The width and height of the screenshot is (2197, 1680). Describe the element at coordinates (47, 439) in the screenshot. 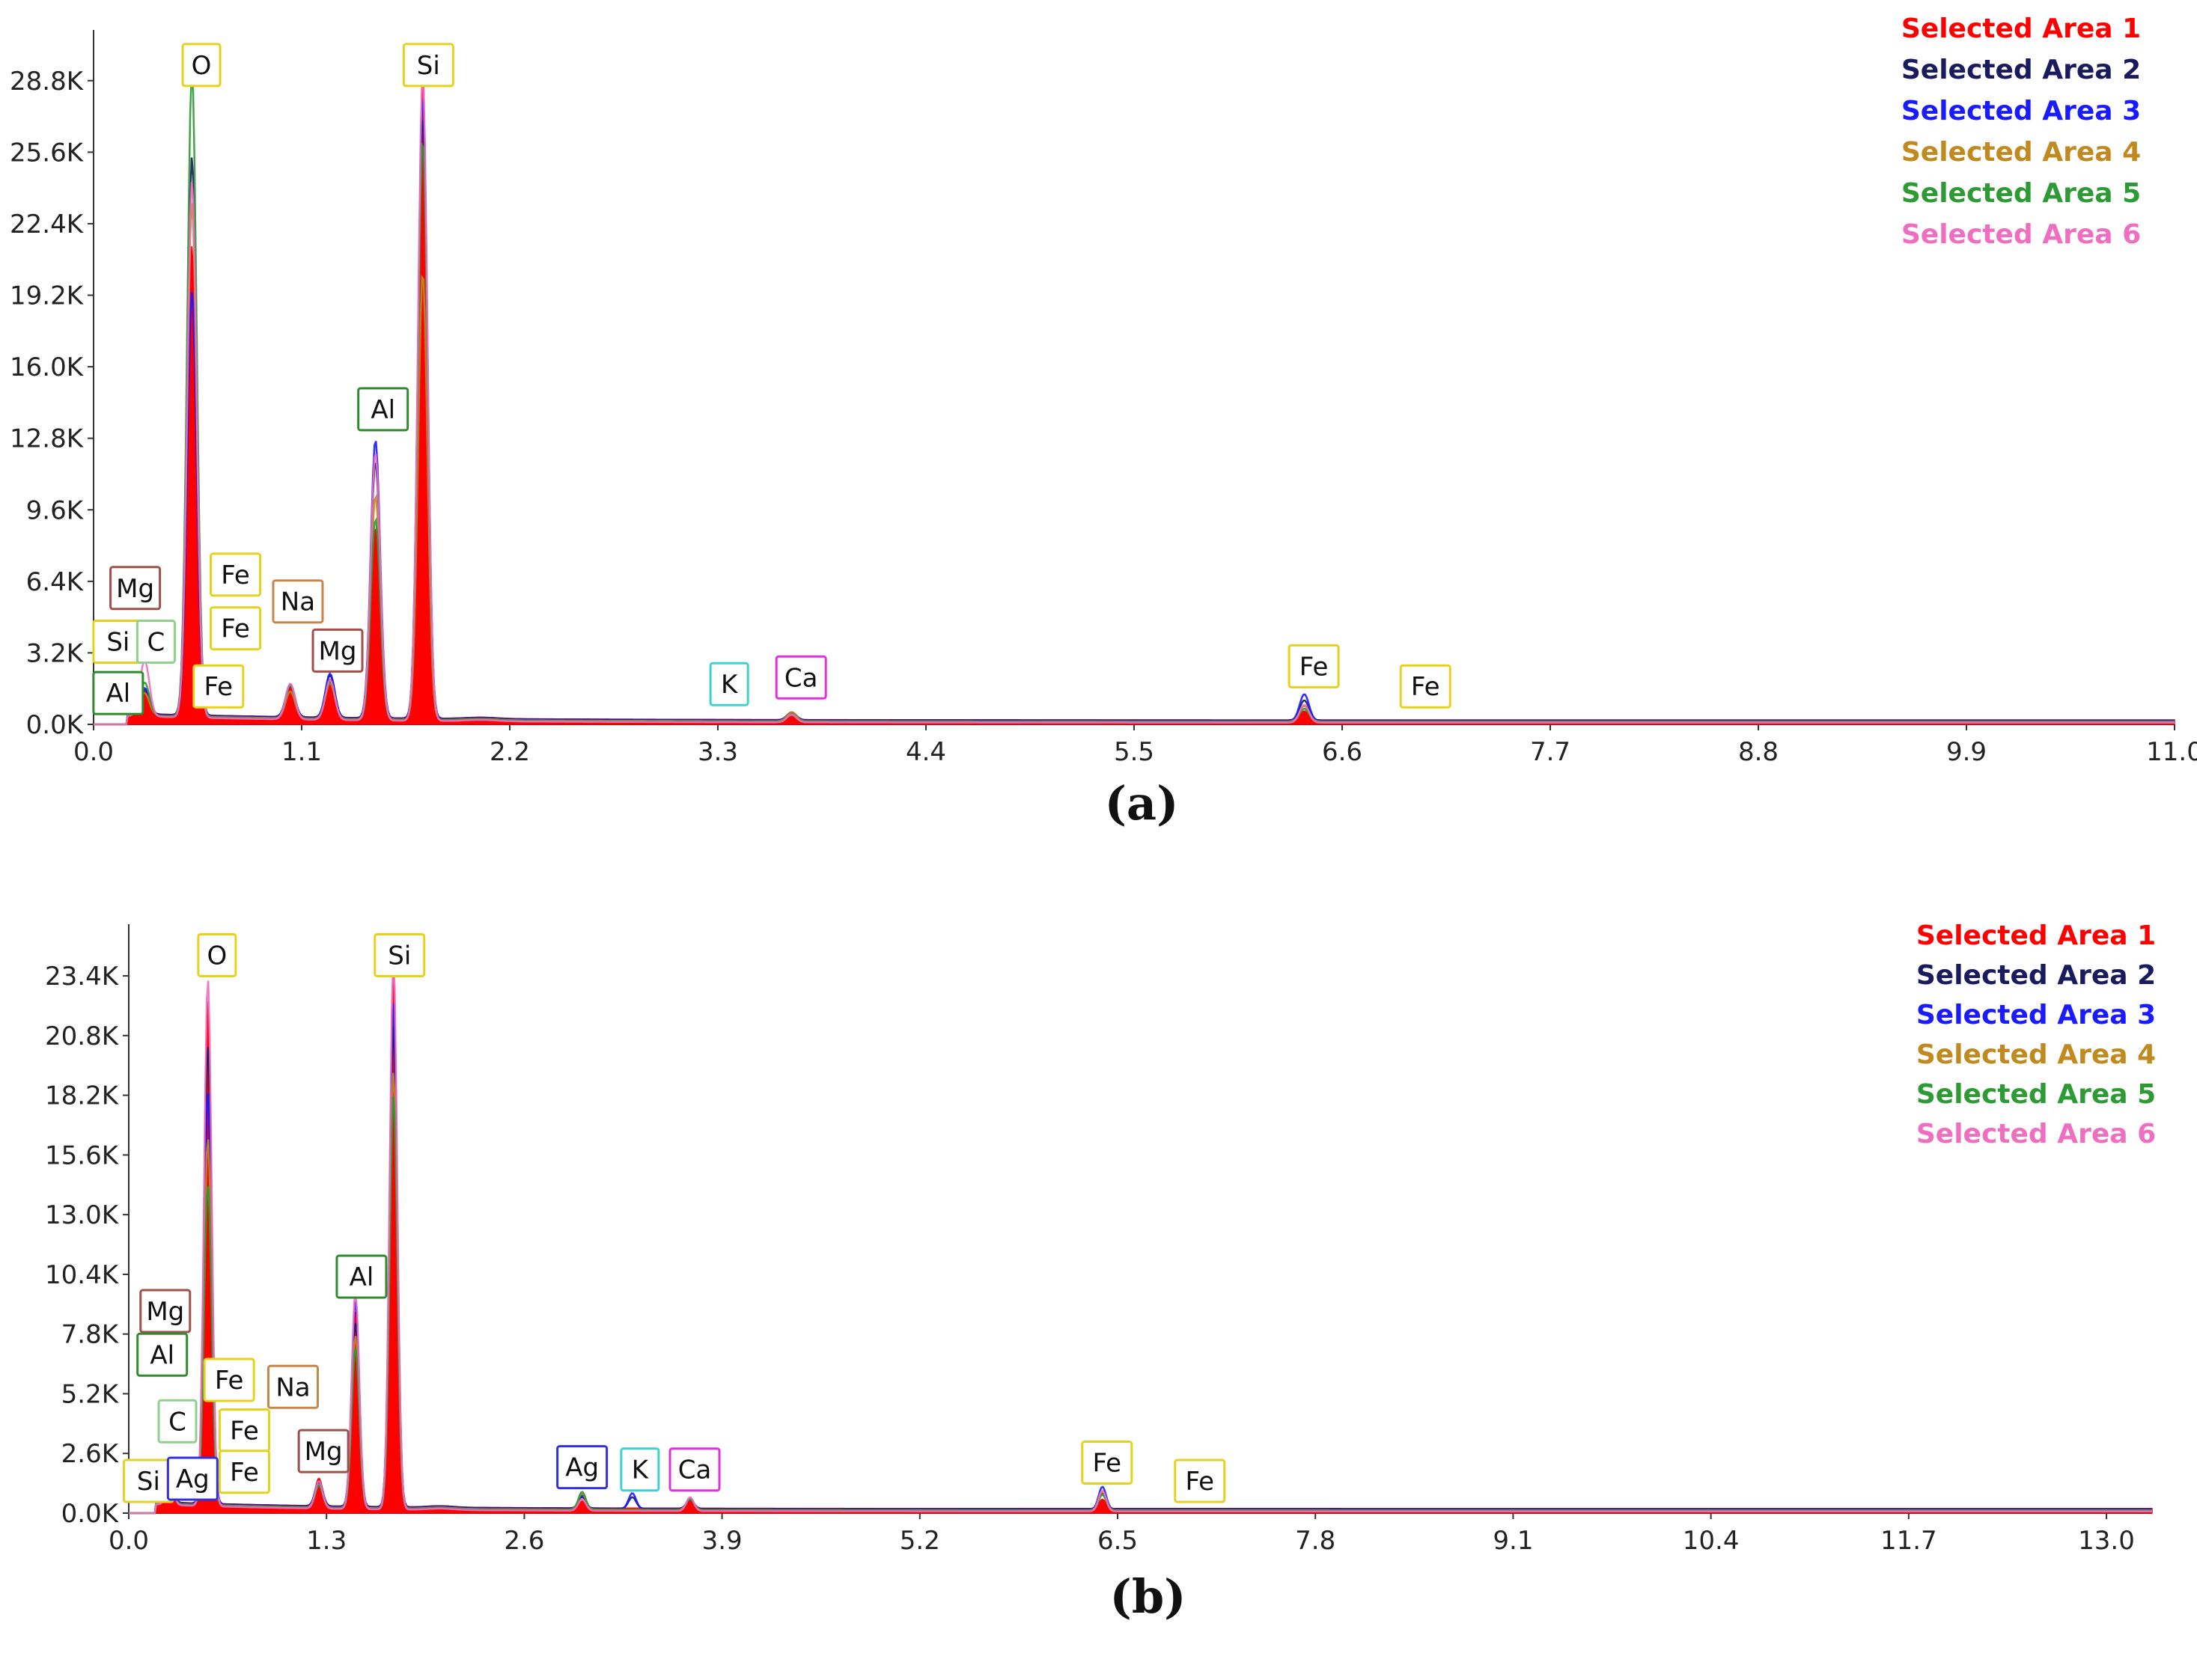

I see `y-tick-label: 12.8K` at that location.